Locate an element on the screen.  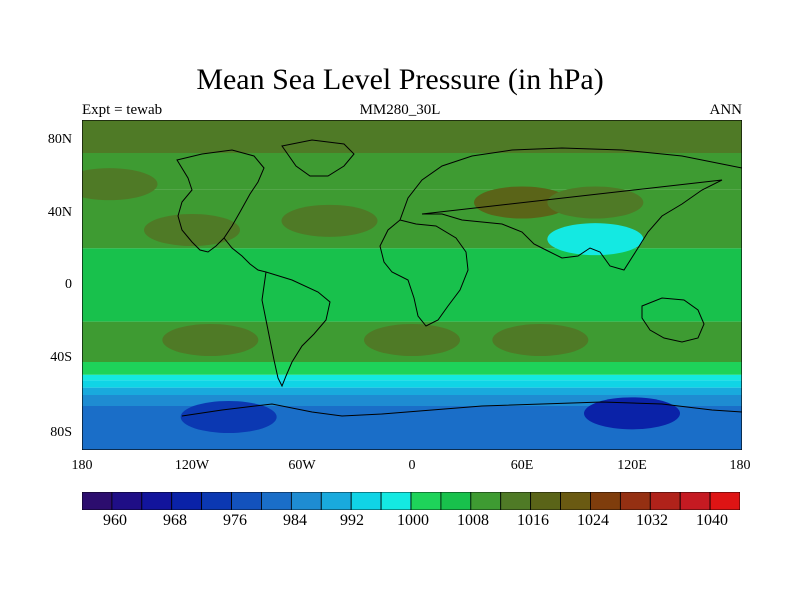
colorbar-label-1008: 1008 is located at coordinates (473, 520).